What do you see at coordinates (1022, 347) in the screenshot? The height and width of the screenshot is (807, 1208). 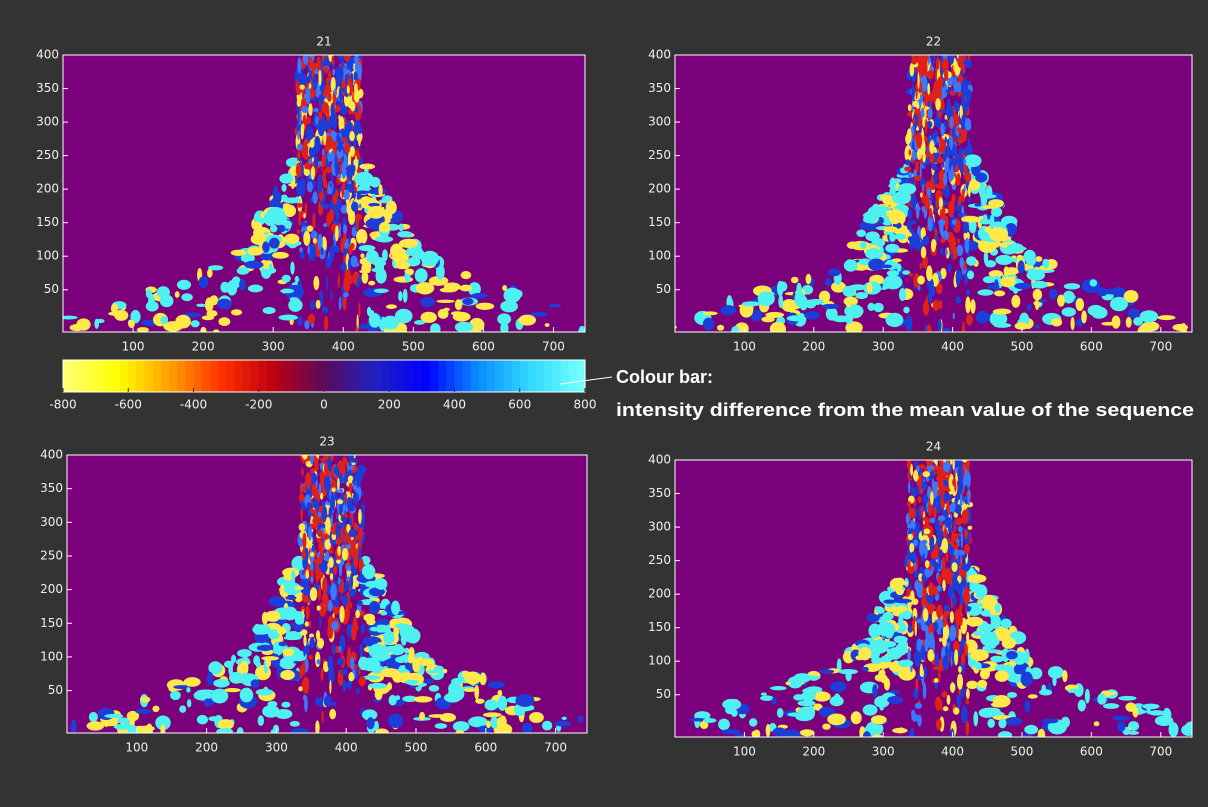 I see `x-tick-label: 500` at bounding box center [1022, 347].